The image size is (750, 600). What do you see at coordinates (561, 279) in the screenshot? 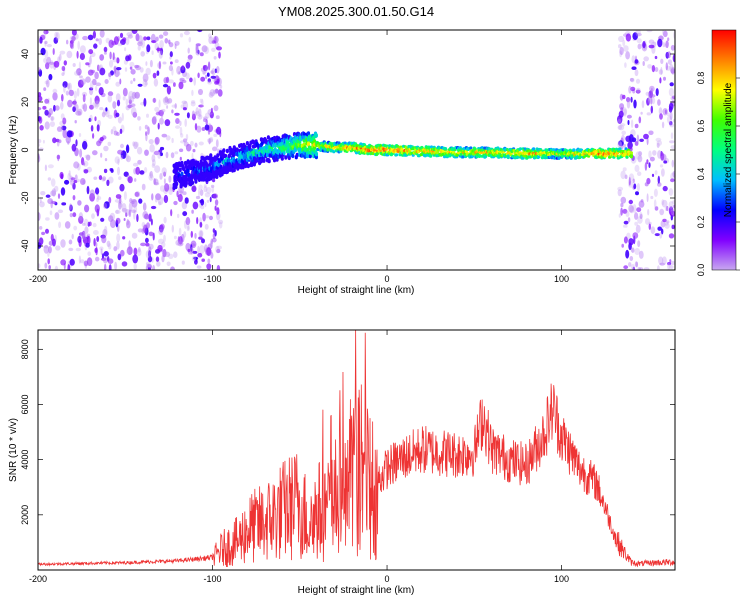
I see `x-tick-label: 100` at bounding box center [561, 279].